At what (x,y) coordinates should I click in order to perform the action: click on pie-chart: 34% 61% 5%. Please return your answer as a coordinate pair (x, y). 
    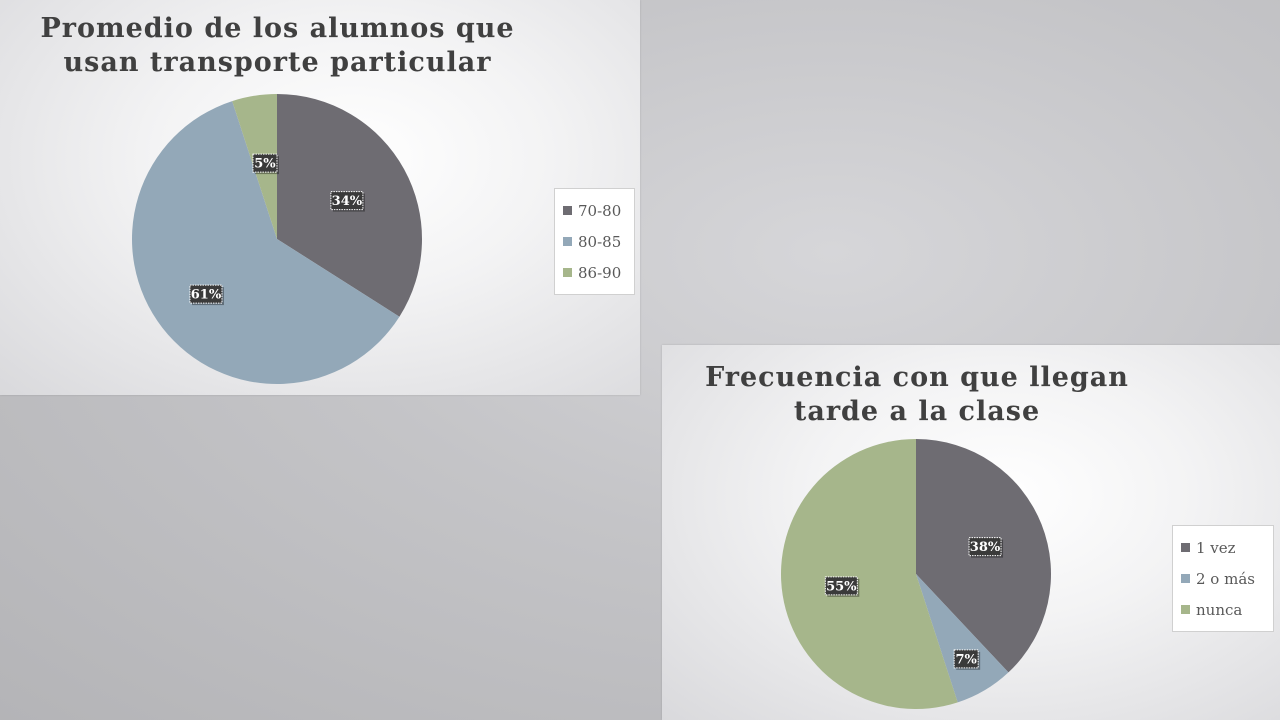
    Looking at the image, I should click on (277, 239).